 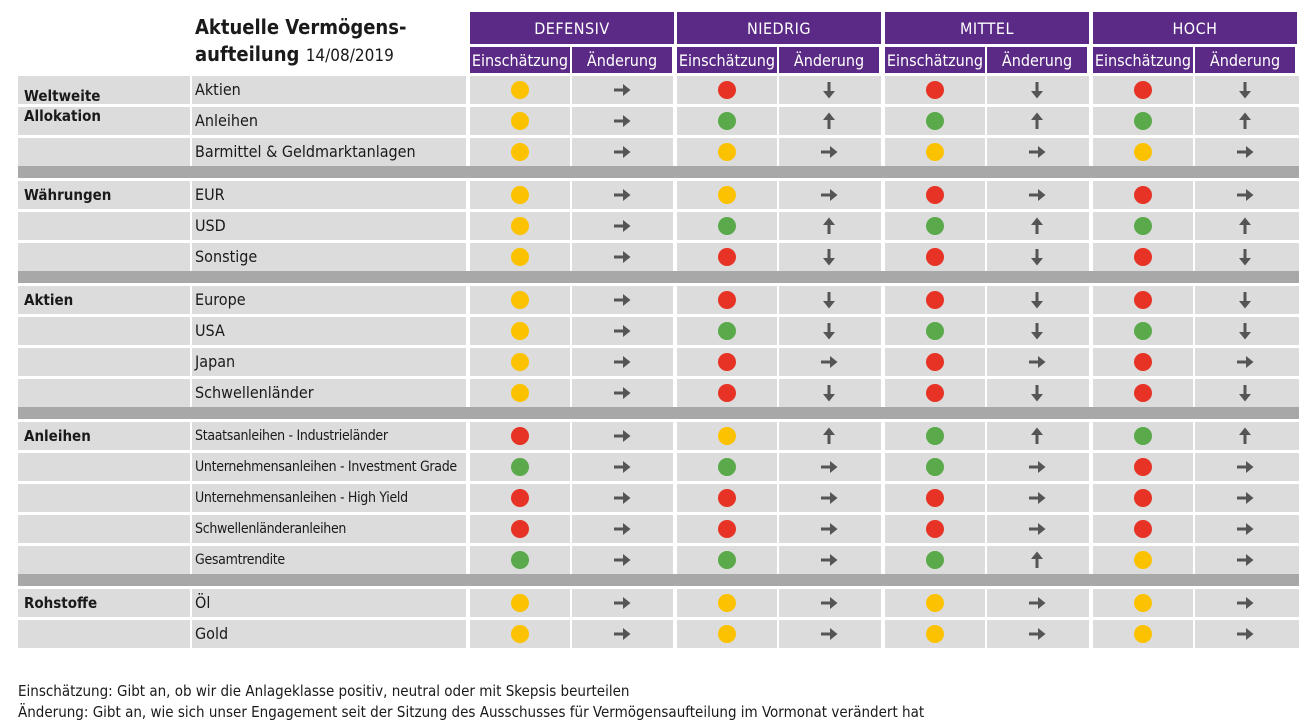 What do you see at coordinates (1143, 60) in the screenshot?
I see `sub-header-rating: Einschätzung` at bounding box center [1143, 60].